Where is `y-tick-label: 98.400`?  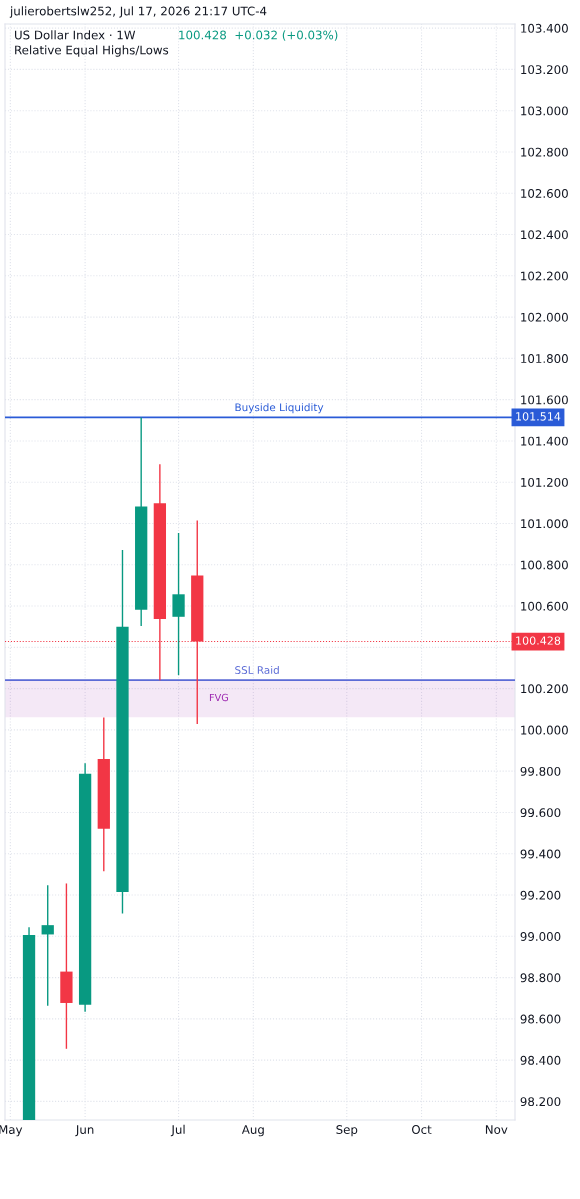
y-tick-label: 98.400 is located at coordinates (540, 1060).